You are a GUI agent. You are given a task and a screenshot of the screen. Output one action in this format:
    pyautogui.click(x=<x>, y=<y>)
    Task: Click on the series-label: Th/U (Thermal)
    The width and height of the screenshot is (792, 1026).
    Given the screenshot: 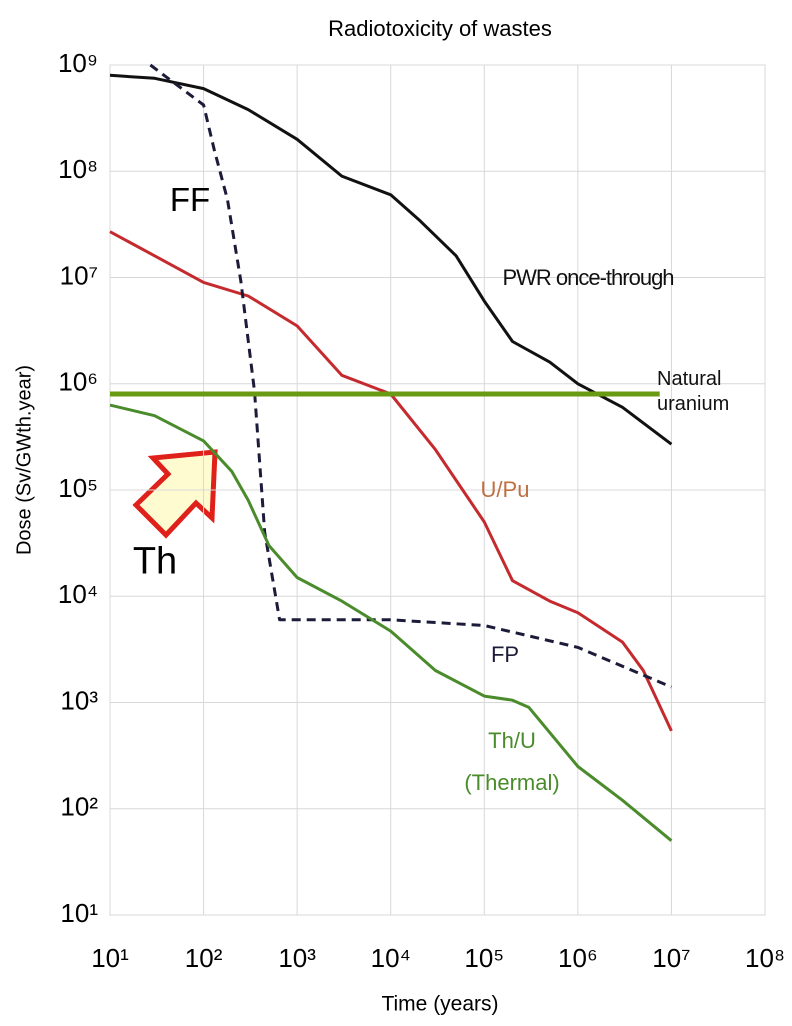 What is the action you would take?
    pyautogui.click(x=512, y=761)
    